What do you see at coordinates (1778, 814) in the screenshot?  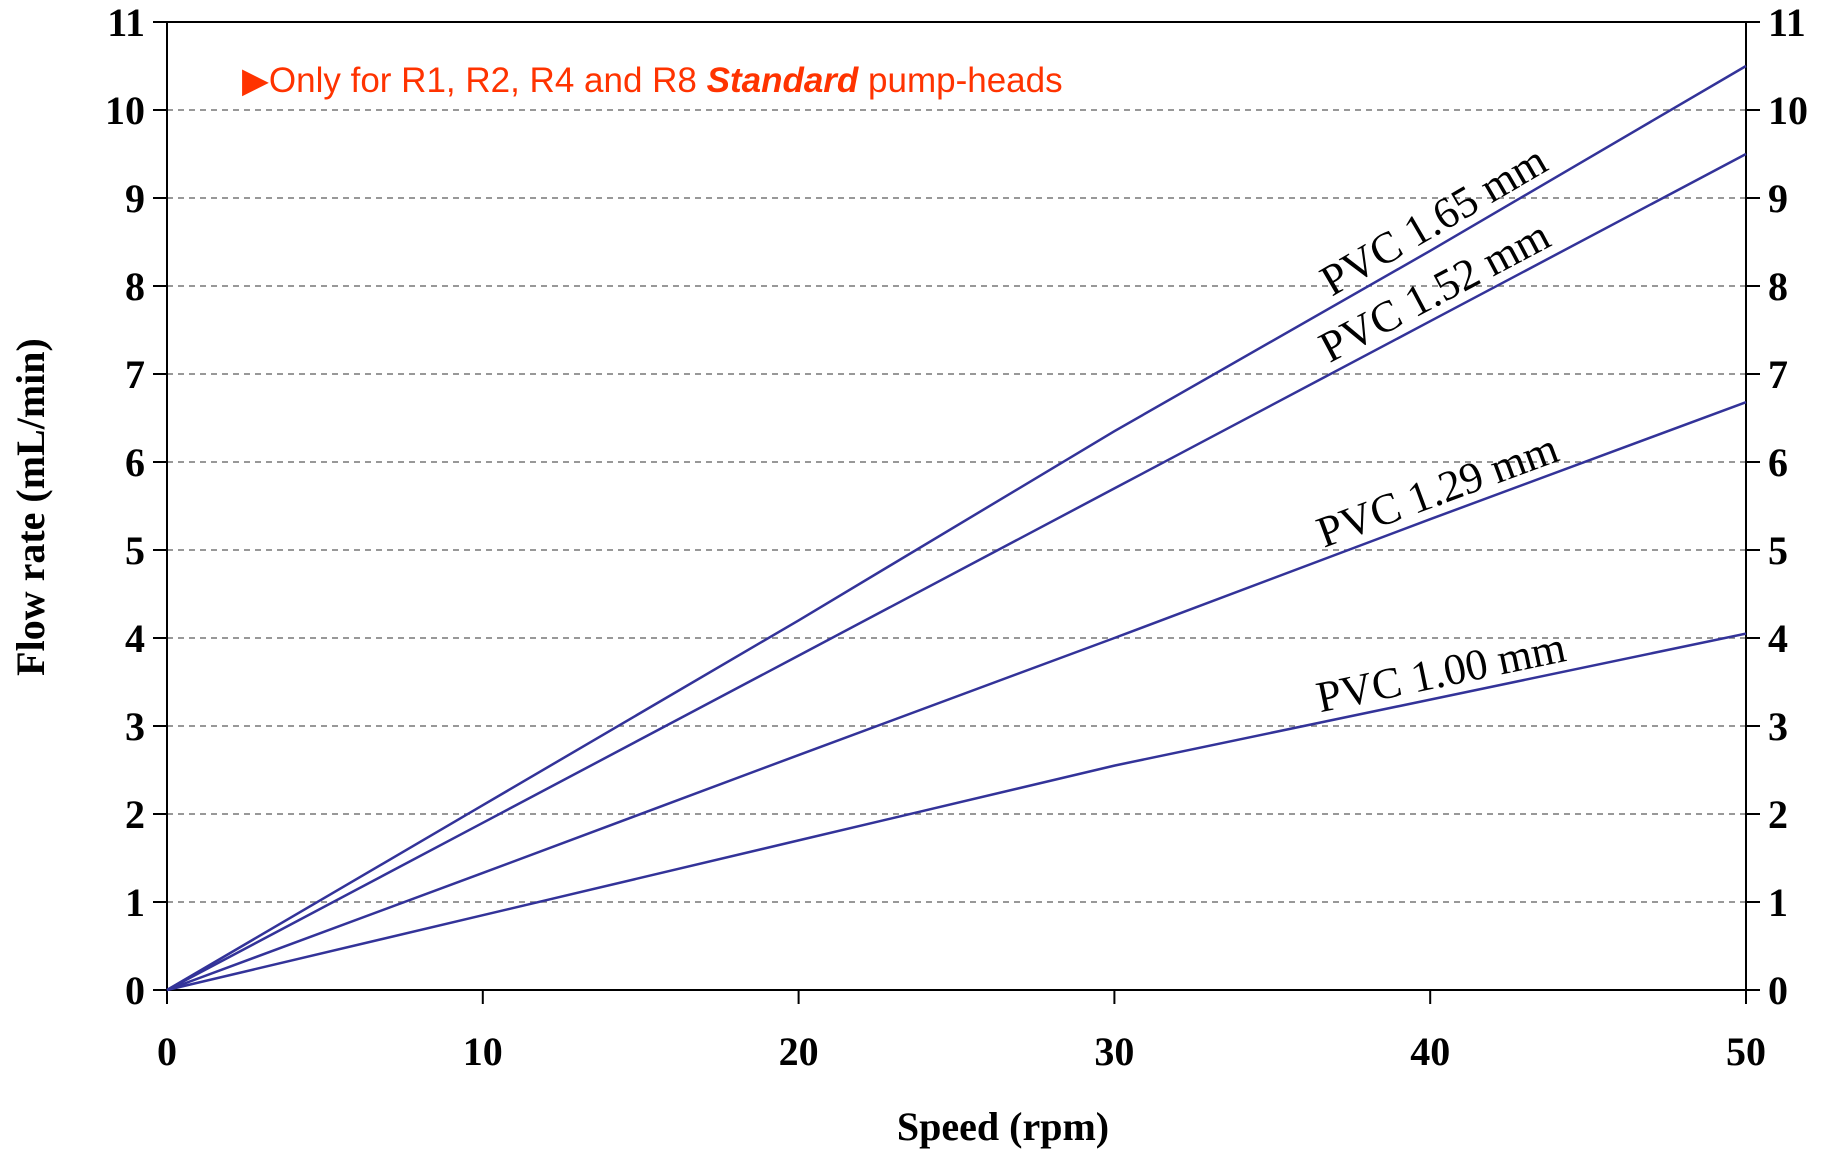 I see `y2-tick-label: 2` at bounding box center [1778, 814].